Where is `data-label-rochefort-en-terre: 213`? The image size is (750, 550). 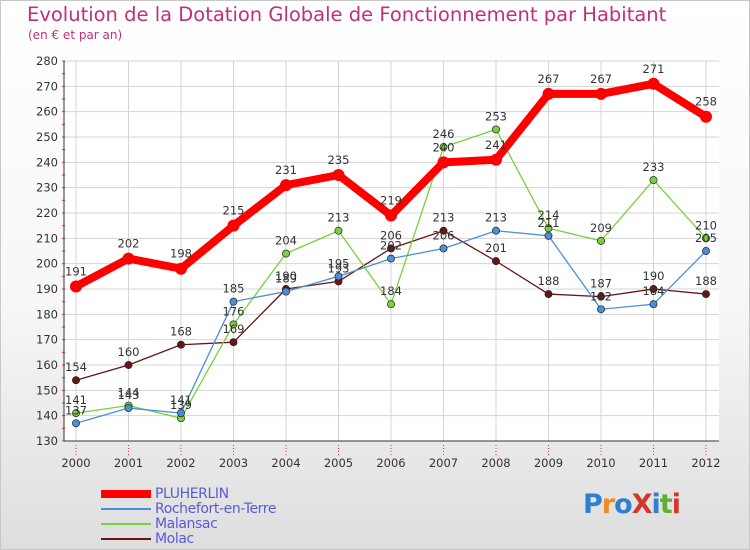 data-label-rochefort-en-terre: 213 is located at coordinates (496, 218).